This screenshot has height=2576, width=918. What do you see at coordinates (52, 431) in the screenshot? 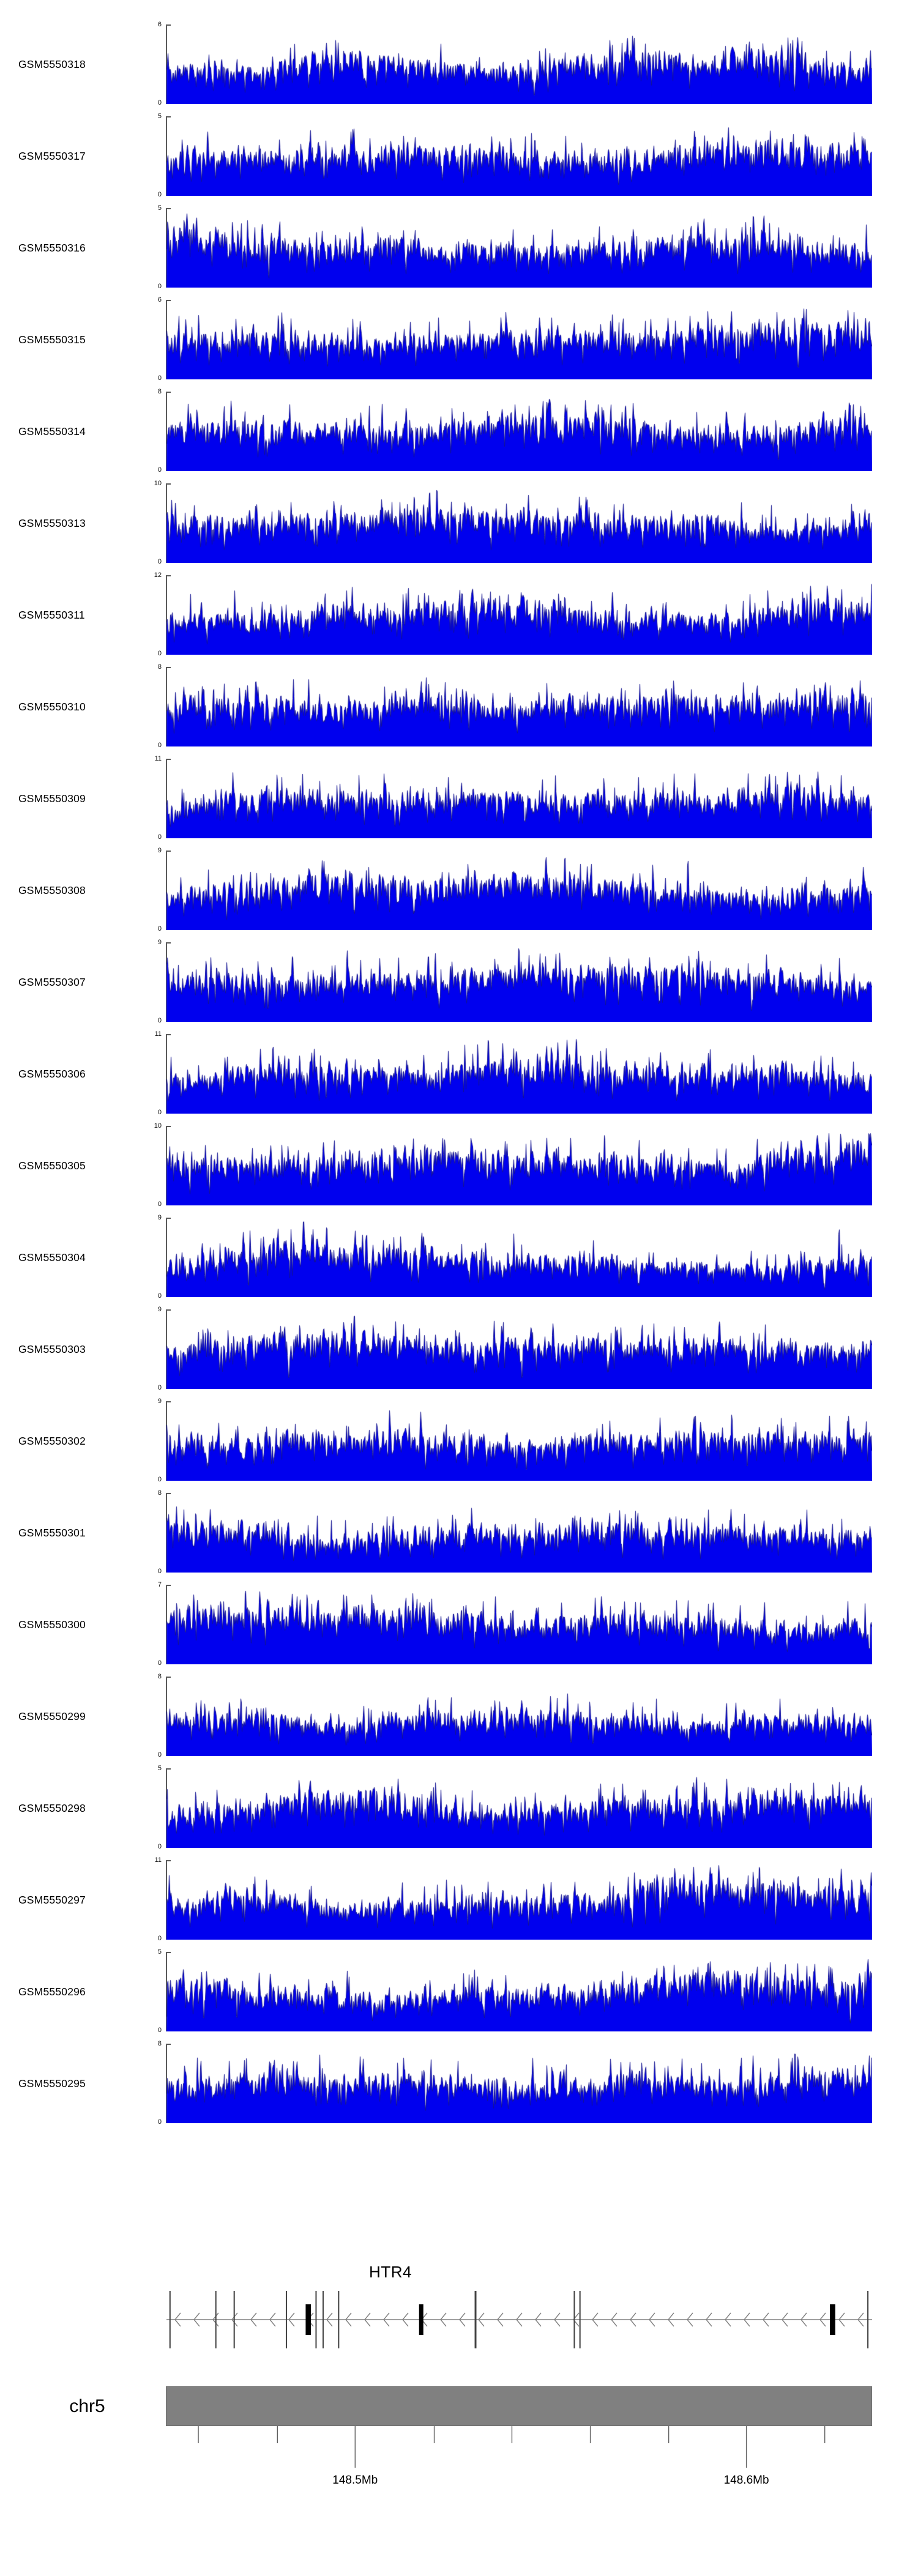
I see `coverage-track-label: GSM5550314` at bounding box center [52, 431].